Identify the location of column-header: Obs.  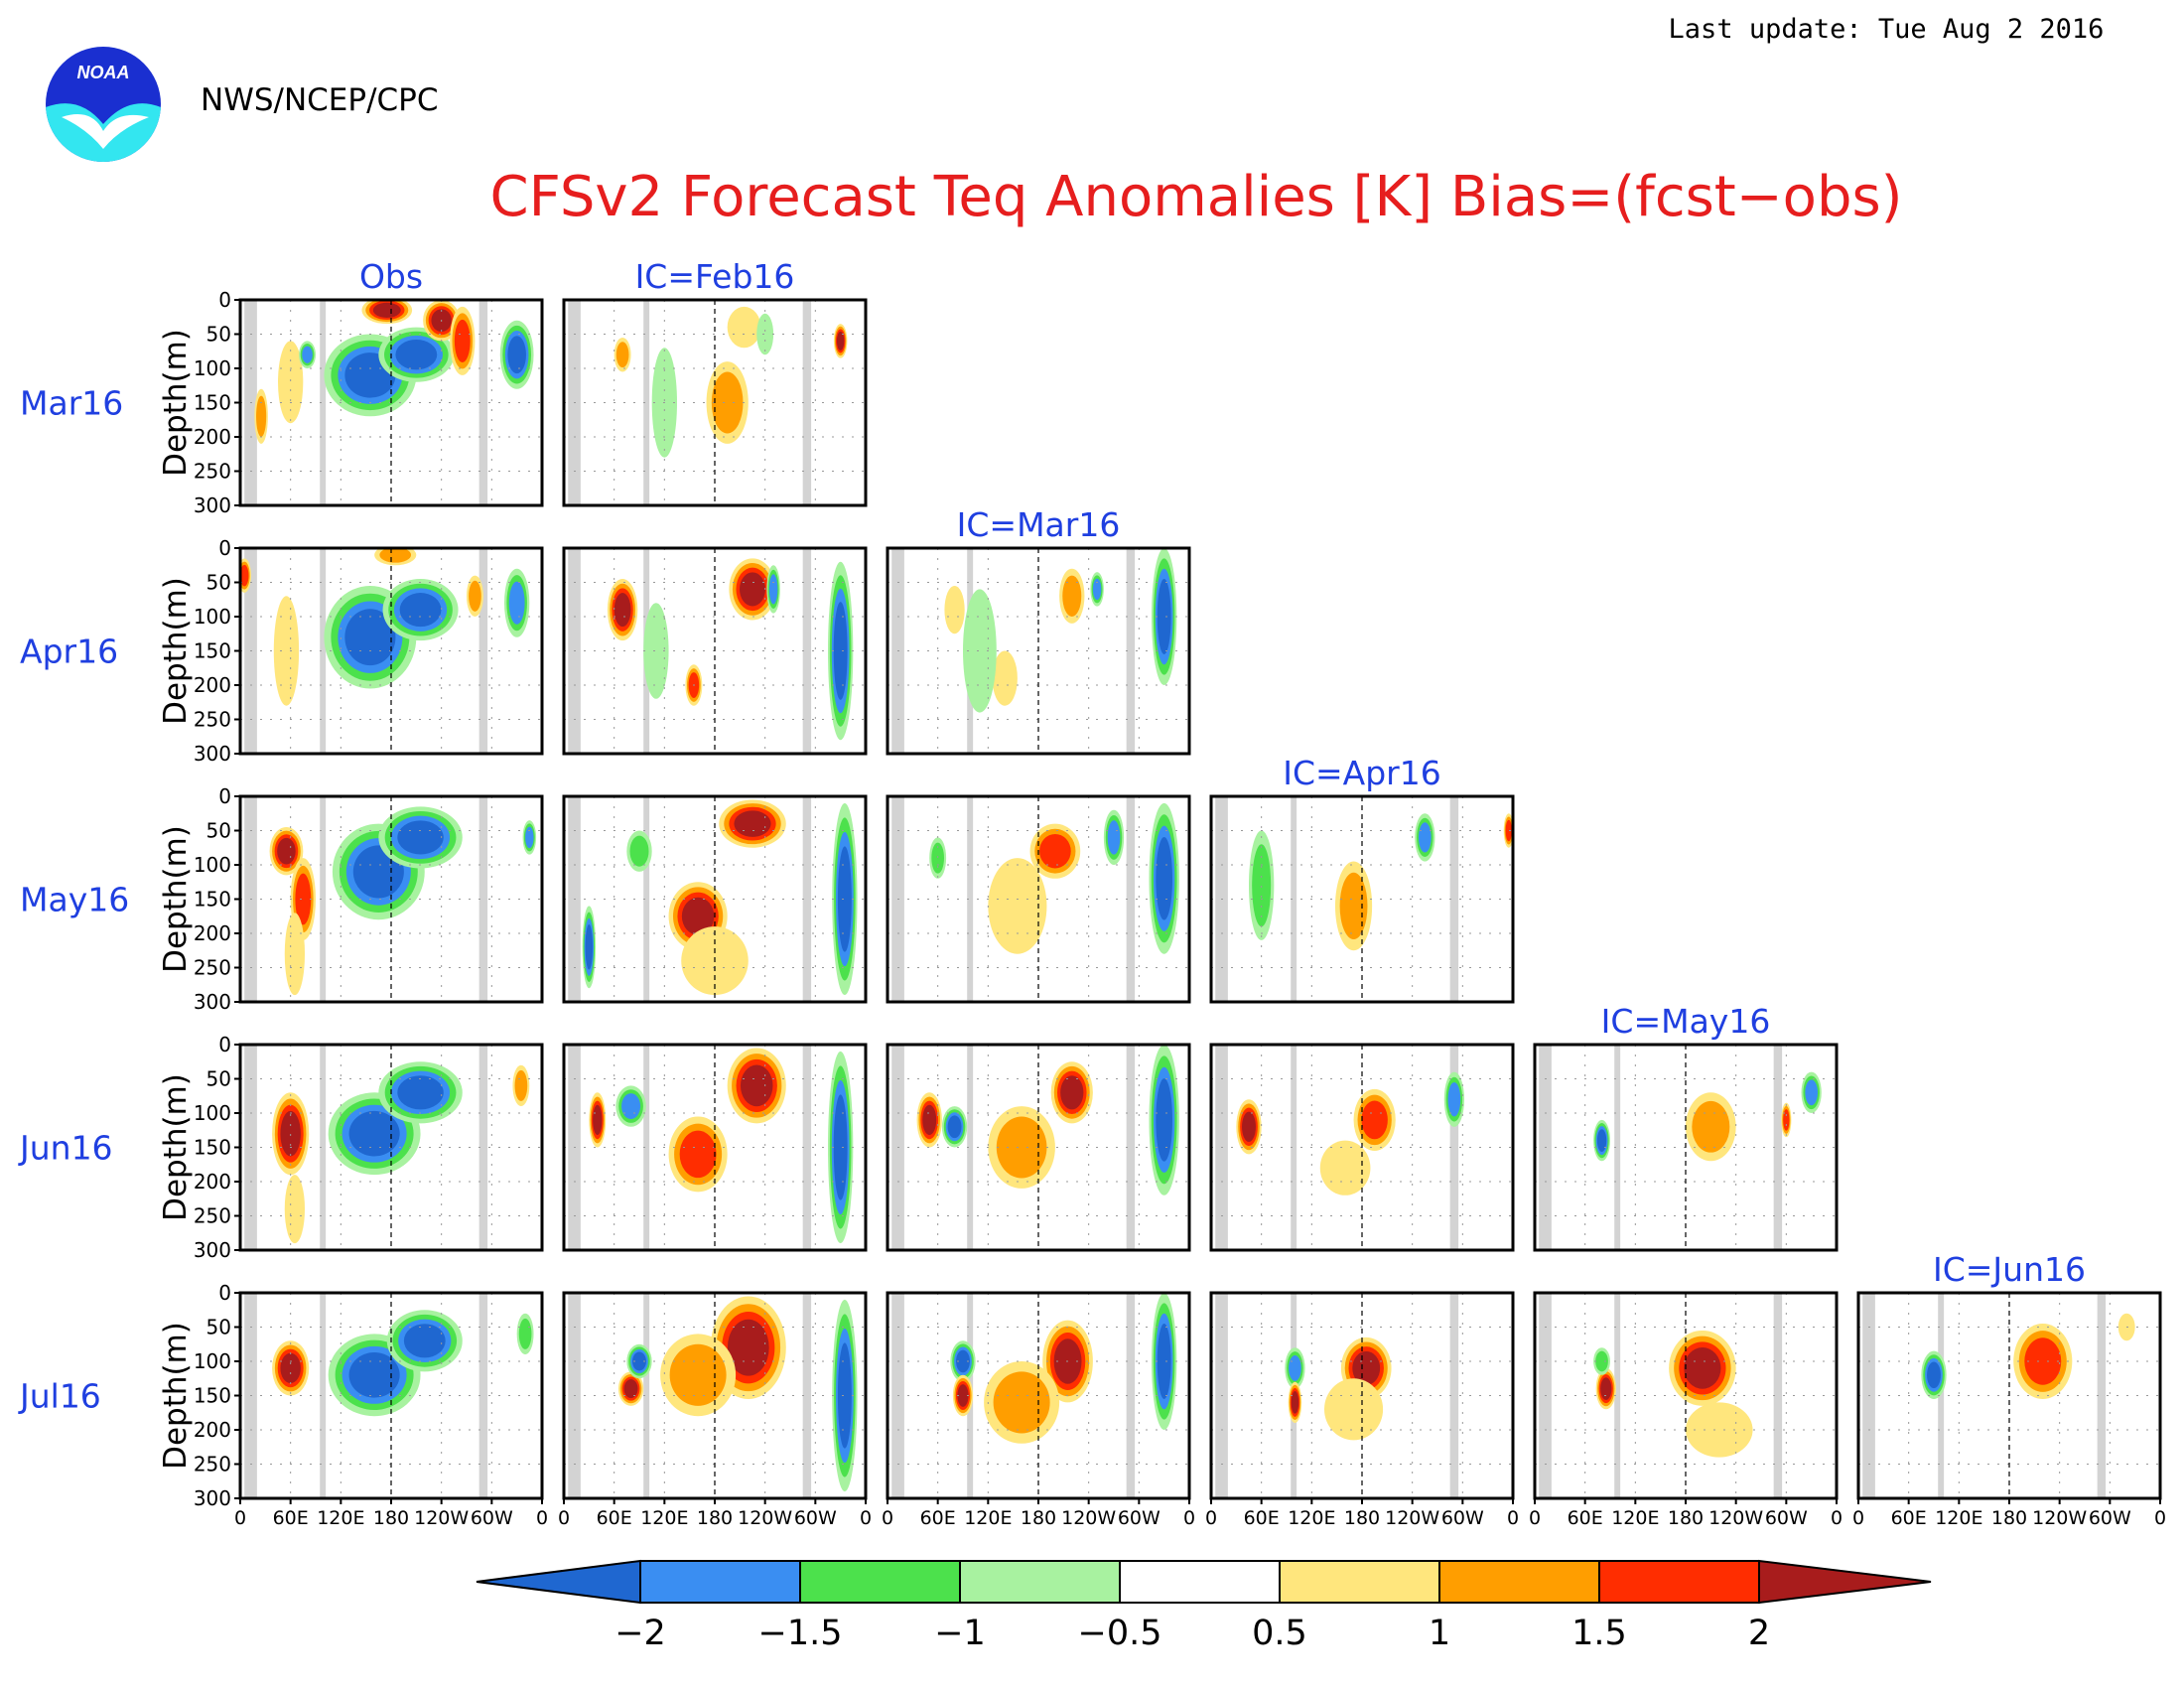
(391, 276).